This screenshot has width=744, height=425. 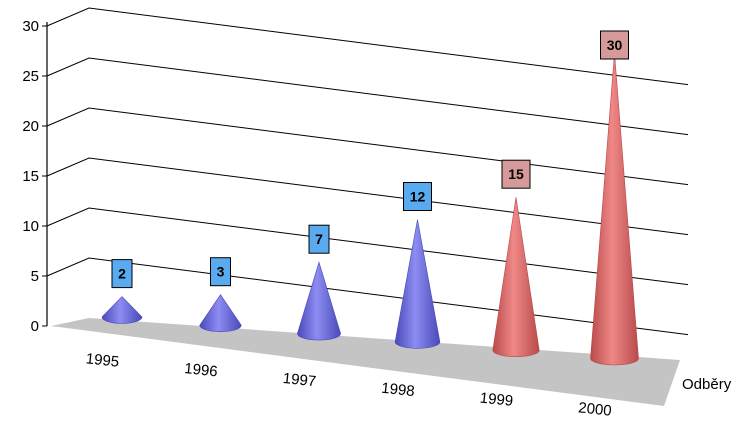 I want to click on category-label: 2000, so click(x=594, y=409).